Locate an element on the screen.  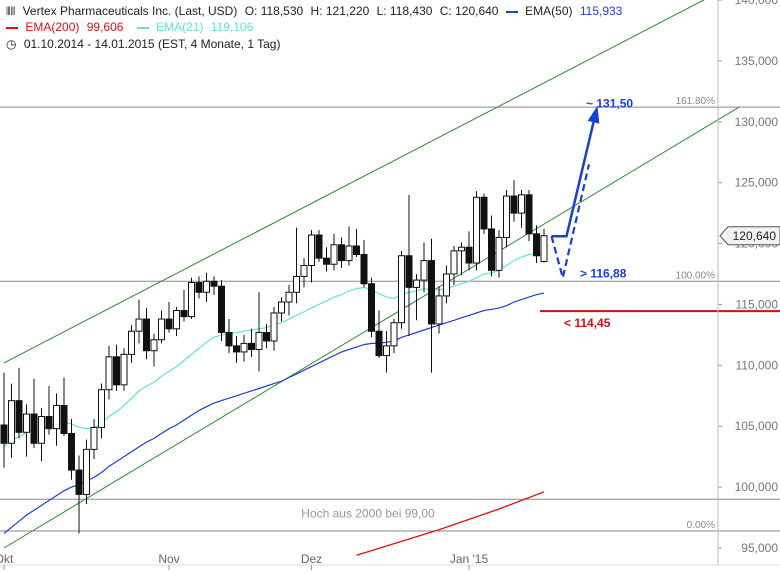
y-tick-label: 95,000 is located at coordinates (759, 548).